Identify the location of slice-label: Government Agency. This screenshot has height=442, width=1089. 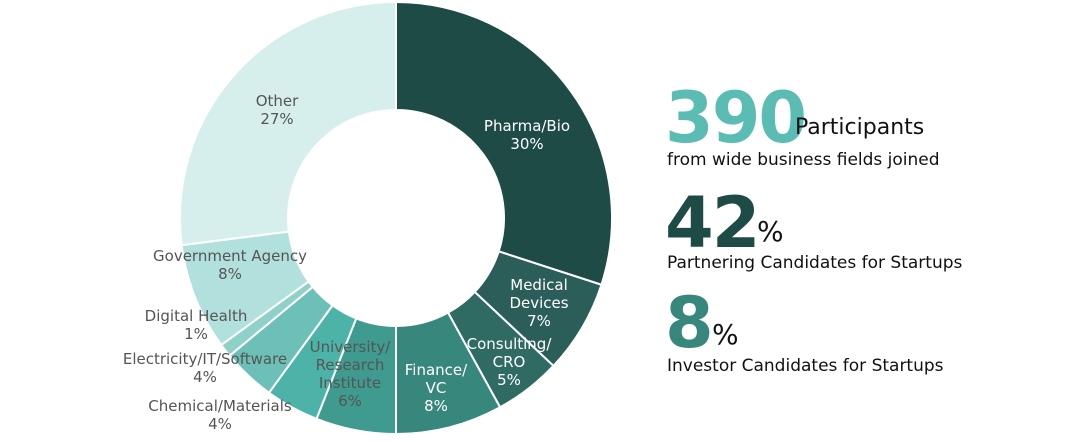
(230, 256).